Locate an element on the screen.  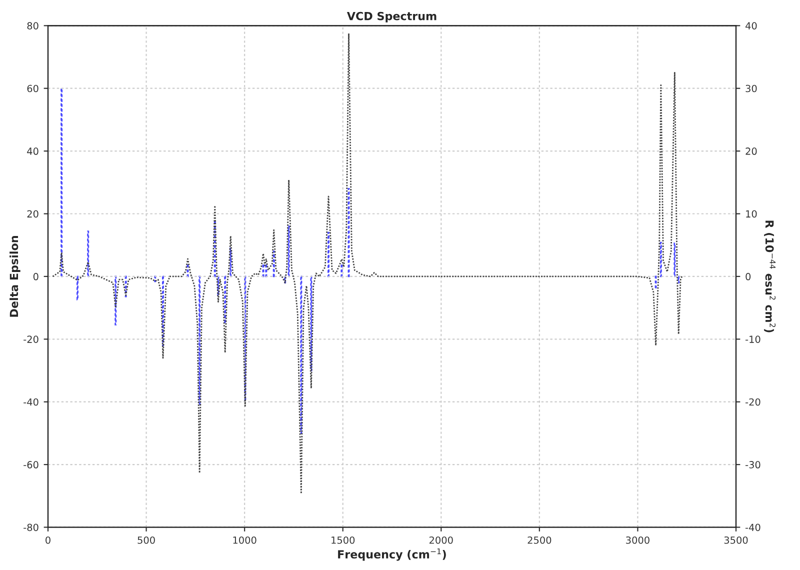
y-axis-title: Delta Epsilon is located at coordinates (15, 276).